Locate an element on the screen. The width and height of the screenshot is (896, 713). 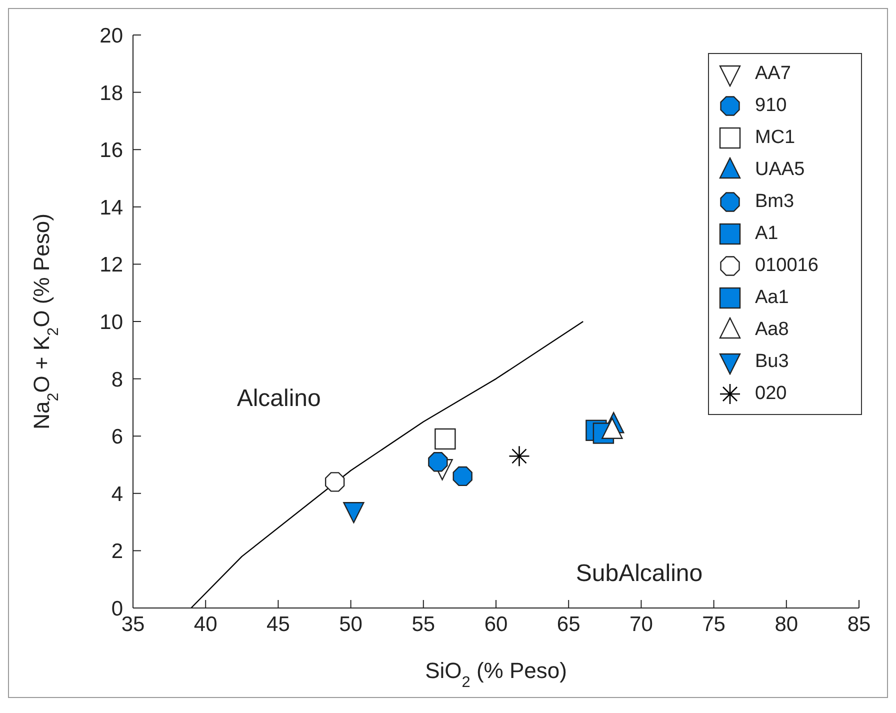
legend-label: Aa1 is located at coordinates (772, 298).